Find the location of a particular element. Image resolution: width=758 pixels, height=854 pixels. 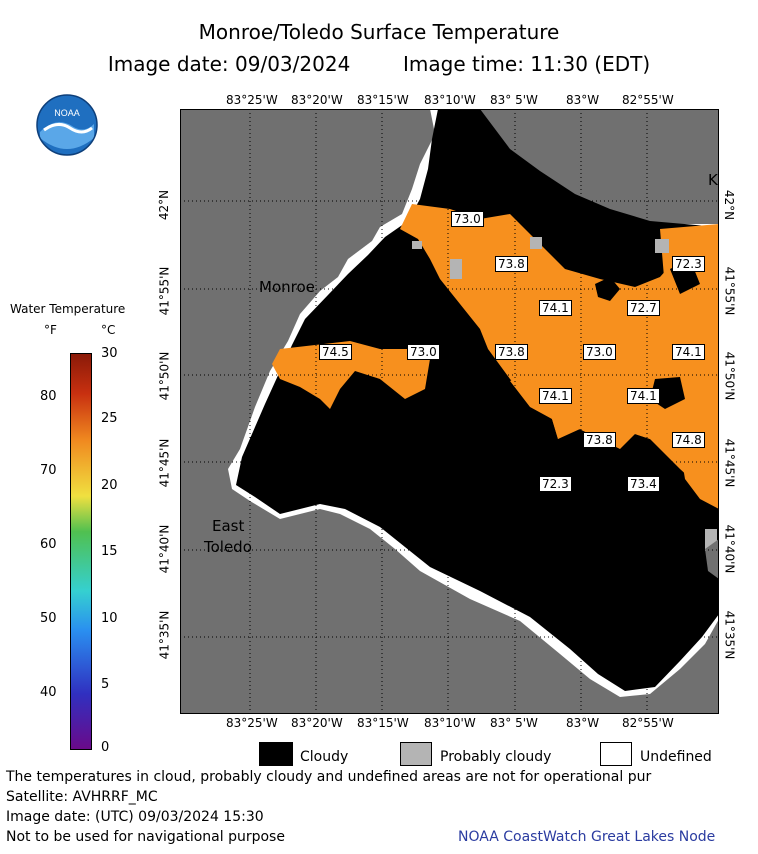

place-east: East is located at coordinates (228, 526).